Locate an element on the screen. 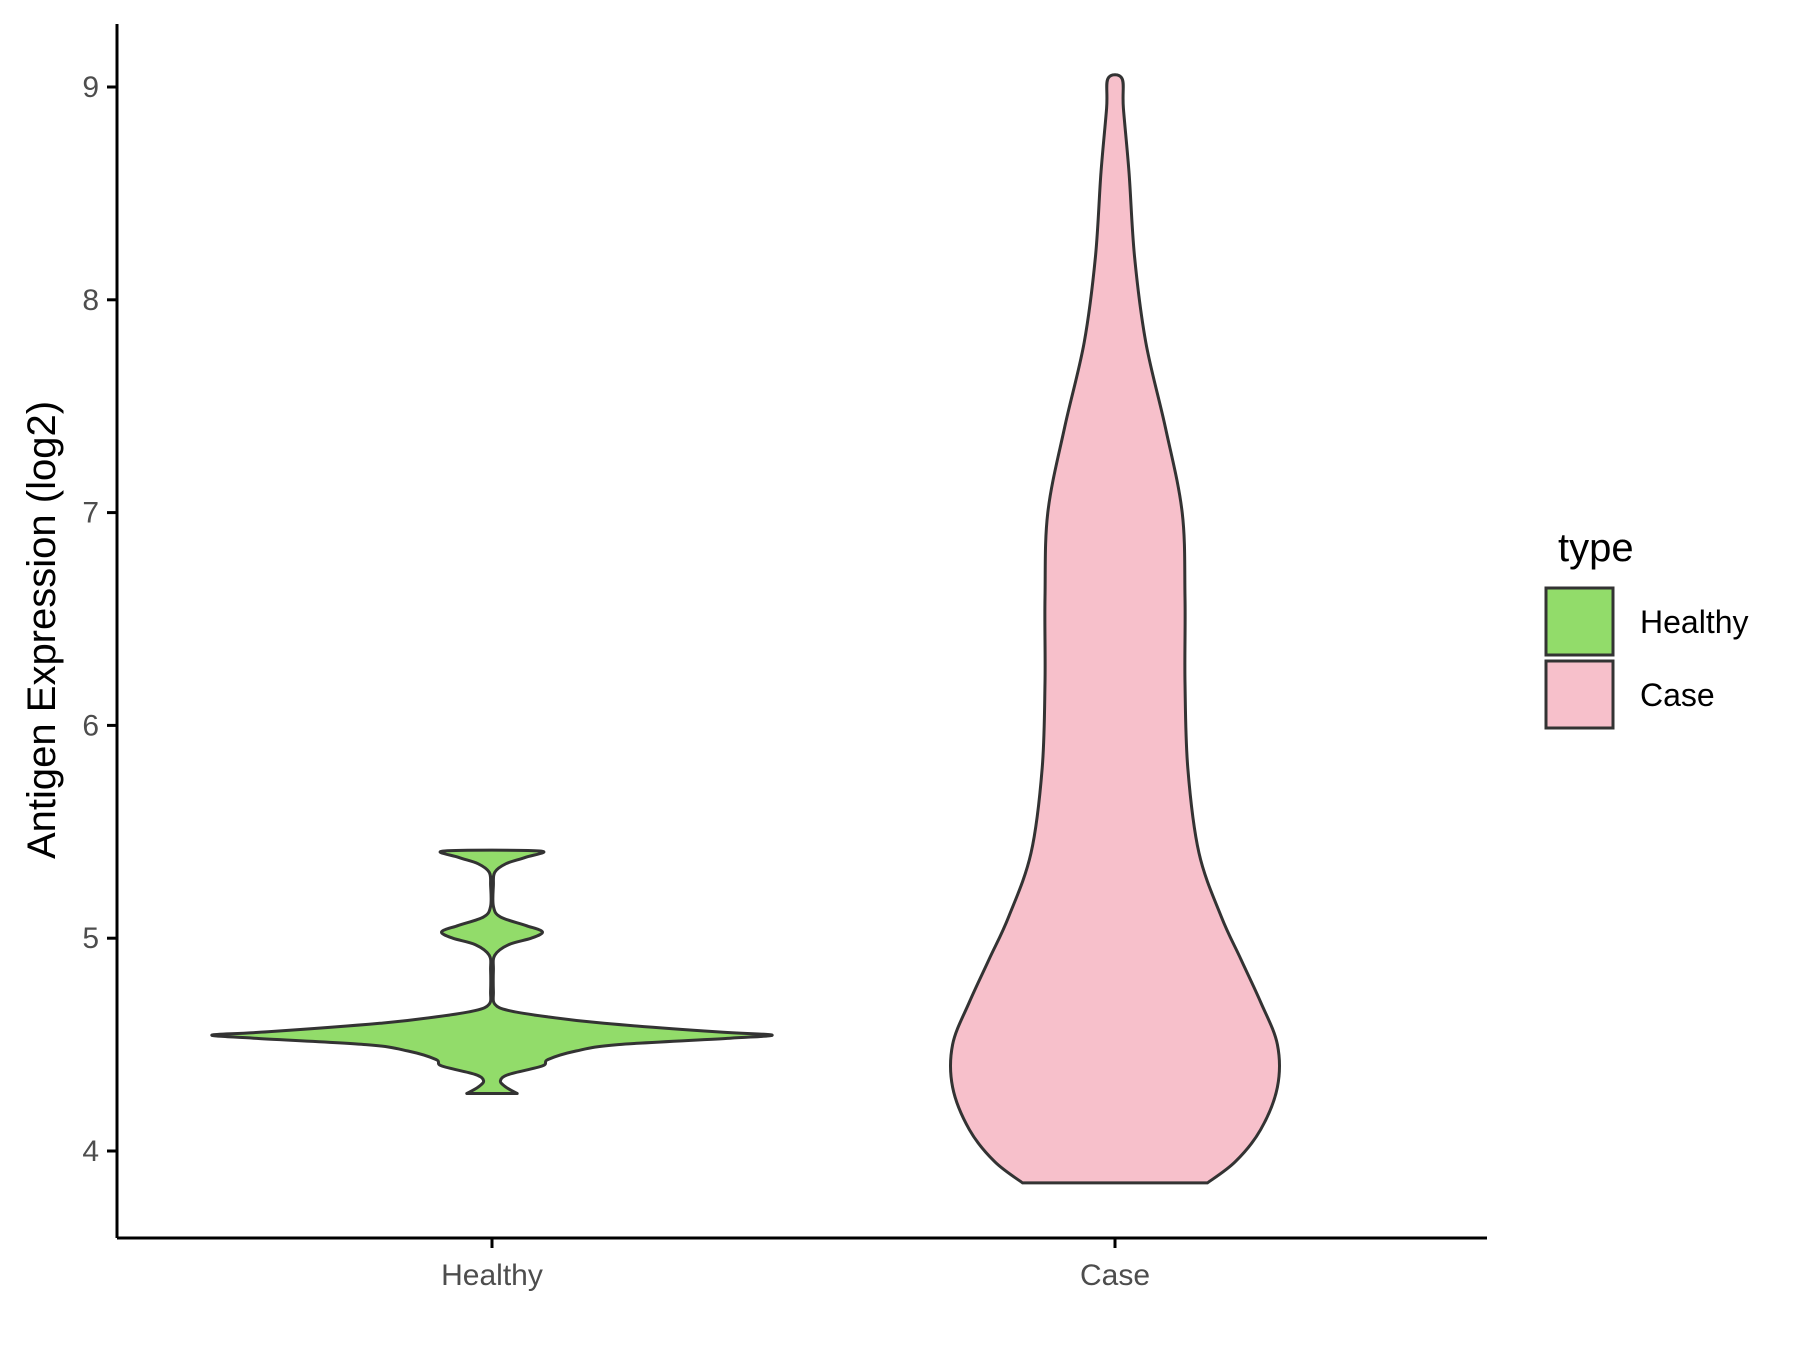 The height and width of the screenshot is (1350, 1800). legend-swatch-healthy is located at coordinates (1579, 621).